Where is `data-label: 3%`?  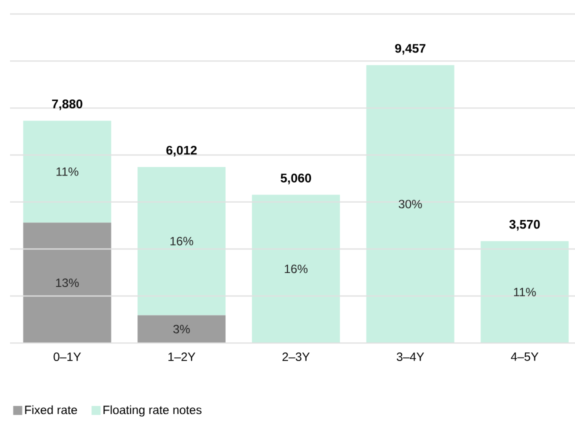 data-label: 3% is located at coordinates (181, 329).